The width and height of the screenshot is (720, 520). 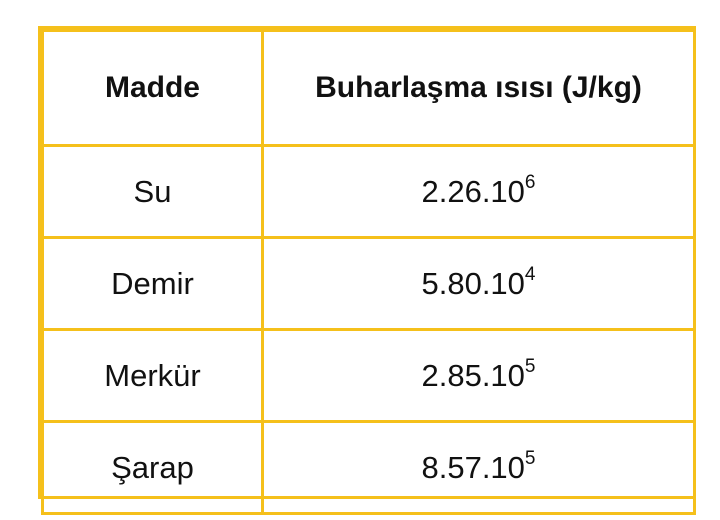 I want to click on substance-cell: Demir, so click(x=152, y=283).